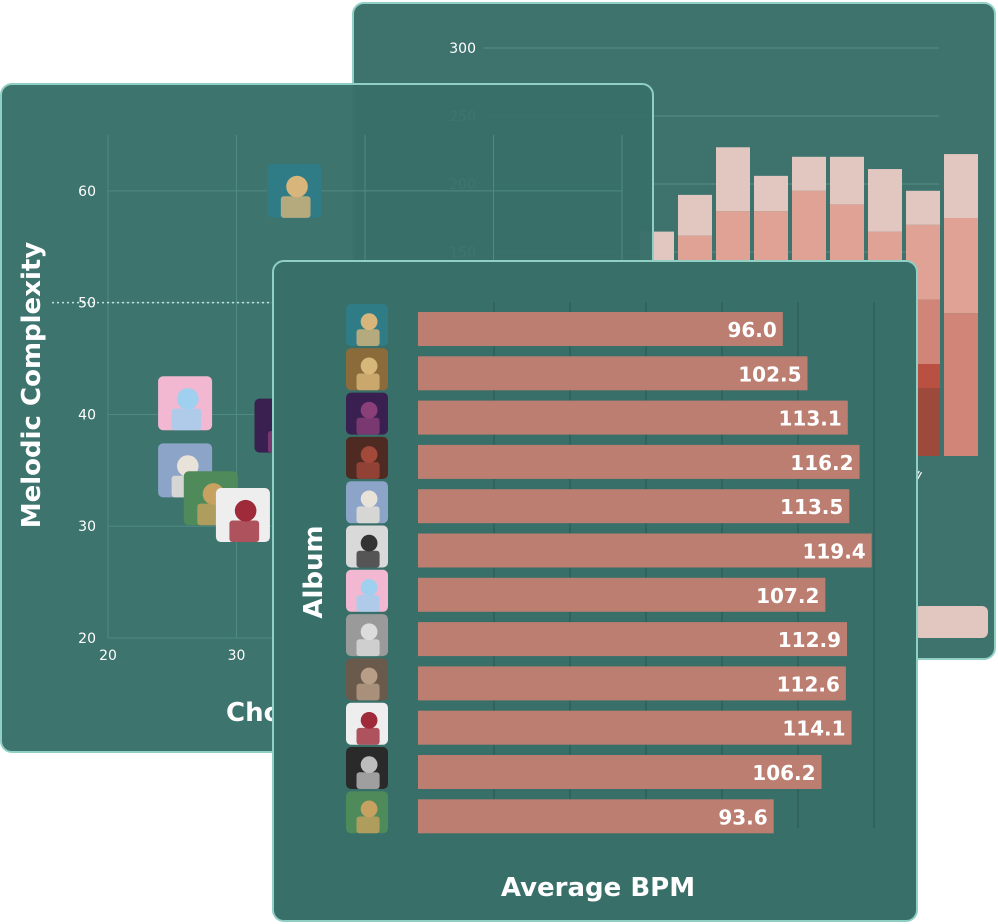 Image resolution: width=998 pixels, height=924 pixels. What do you see at coordinates (598, 888) in the screenshot?
I see `bpm-x-axis-title: Average BPM` at bounding box center [598, 888].